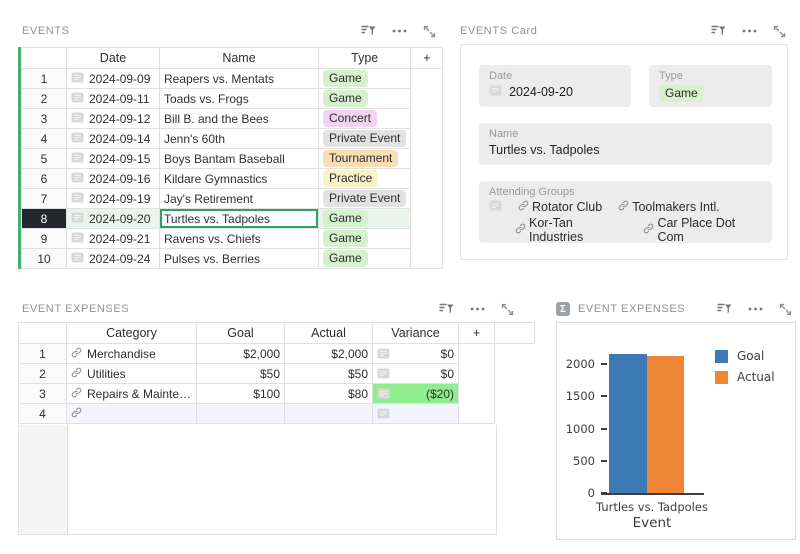 Image resolution: width=800 pixels, height=554 pixels. Describe the element at coordinates (44, 158) in the screenshot. I see `row-number-cell: 5` at that location.